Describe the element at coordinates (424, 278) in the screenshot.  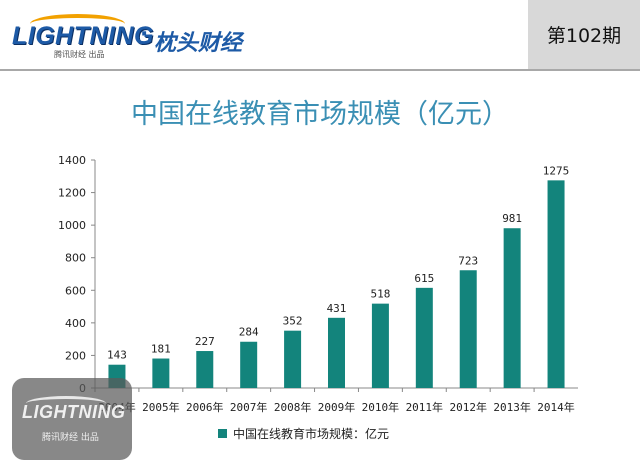
I see `data-label: 615` at that location.